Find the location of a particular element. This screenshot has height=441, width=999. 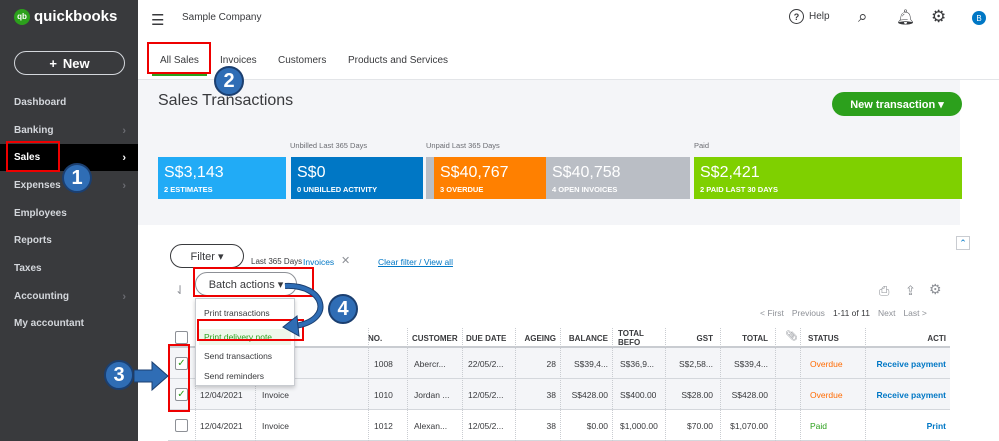

hamburger-menu-icon: ☰ is located at coordinates (158, 20).